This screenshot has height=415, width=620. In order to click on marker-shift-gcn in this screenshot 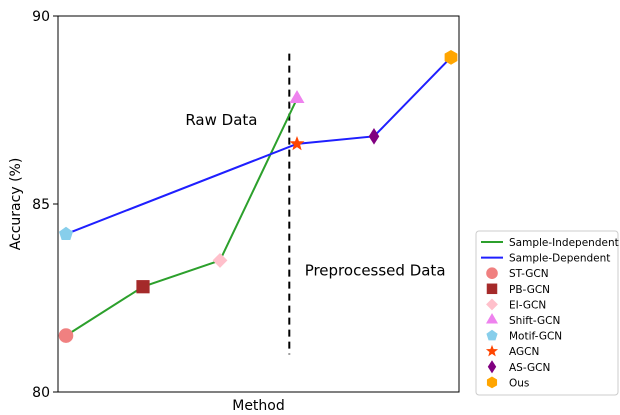, I will do `click(297, 97)`.